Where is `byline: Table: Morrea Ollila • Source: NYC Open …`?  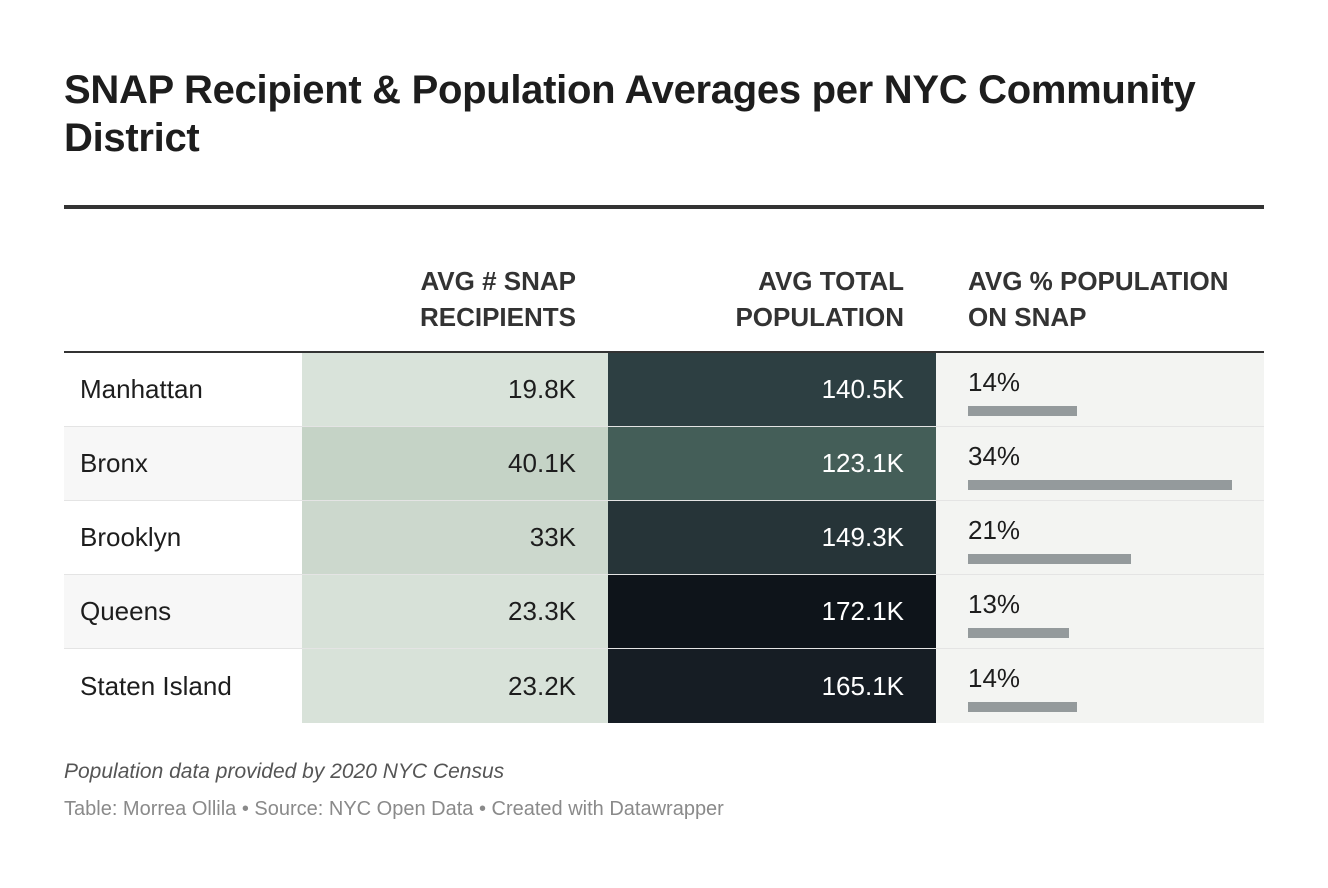
byline: Table: Morrea Ollila • Source: NYC Open … is located at coordinates (394, 809).